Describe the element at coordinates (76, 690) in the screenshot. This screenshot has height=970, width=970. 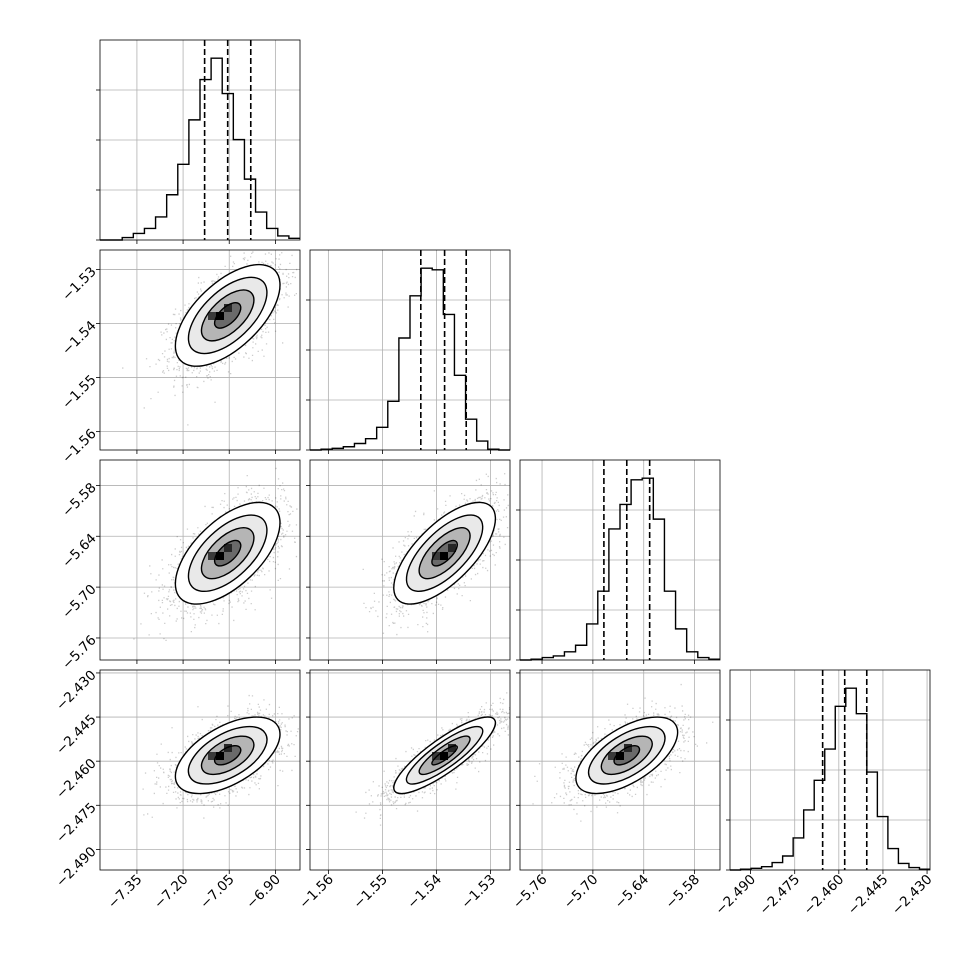
I see `y-tick-label: −2.430` at that location.